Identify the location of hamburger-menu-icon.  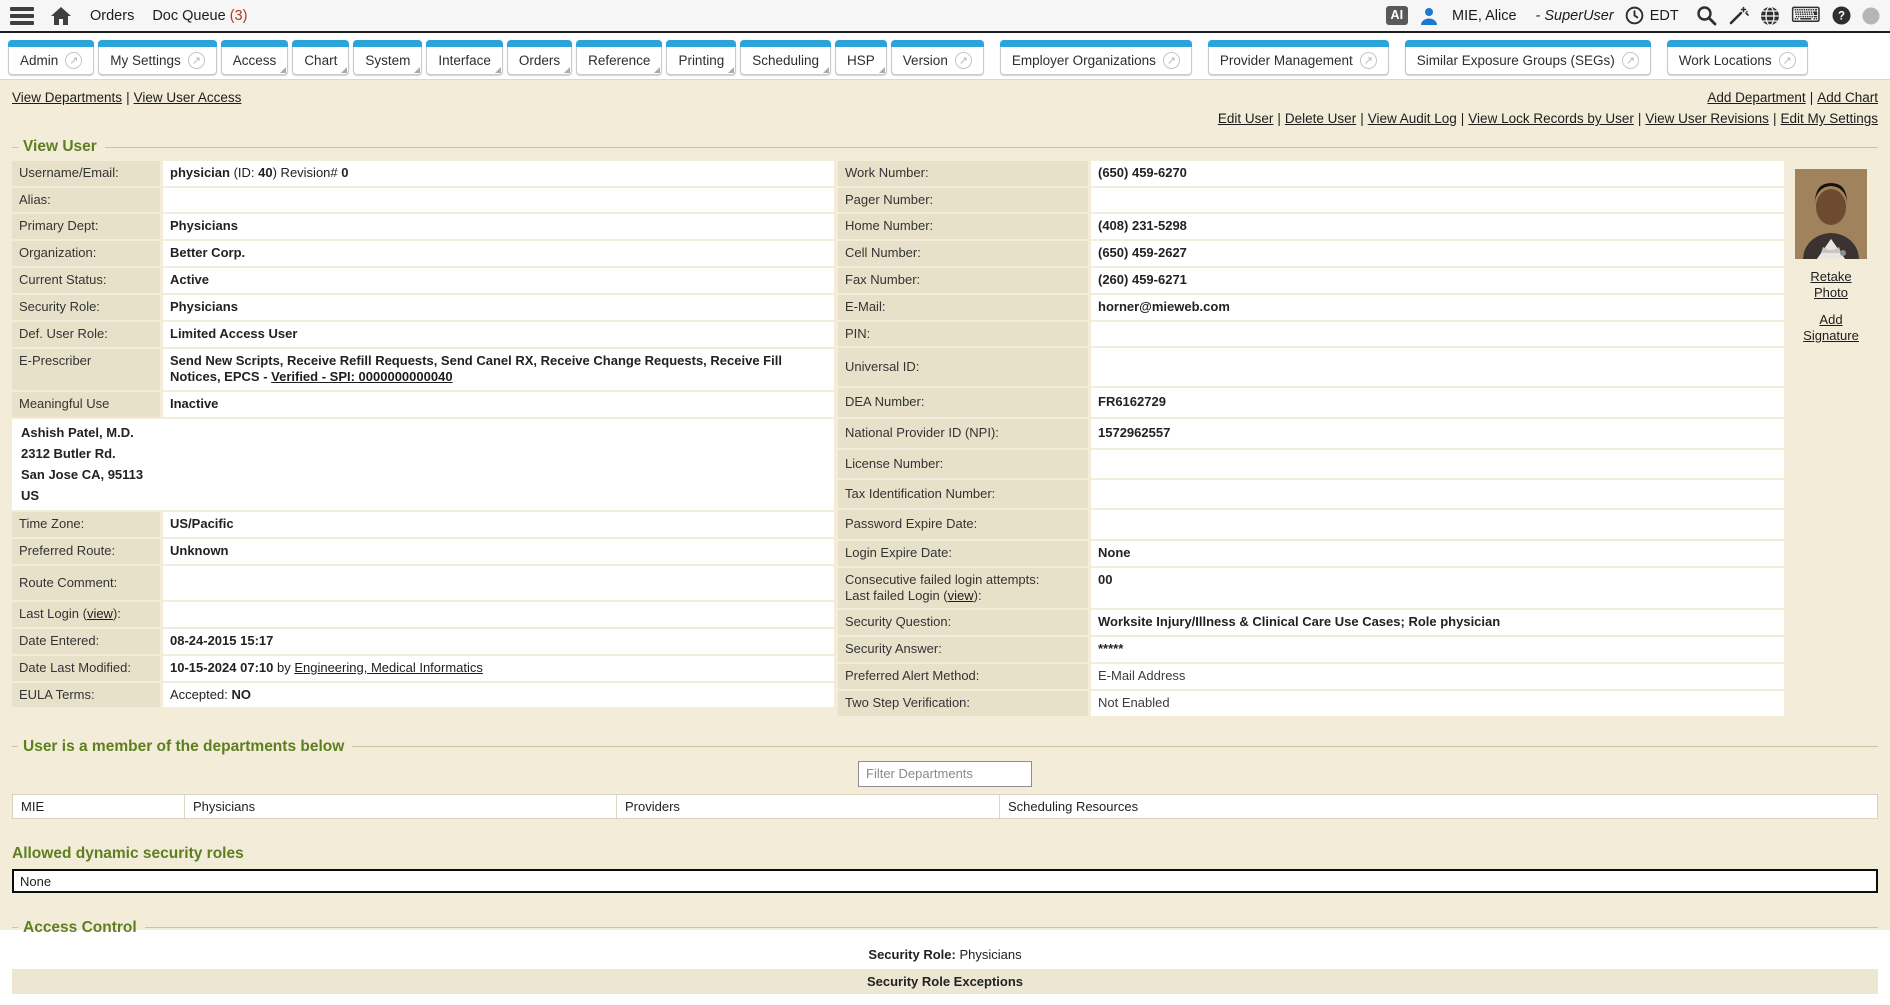
(22, 15).